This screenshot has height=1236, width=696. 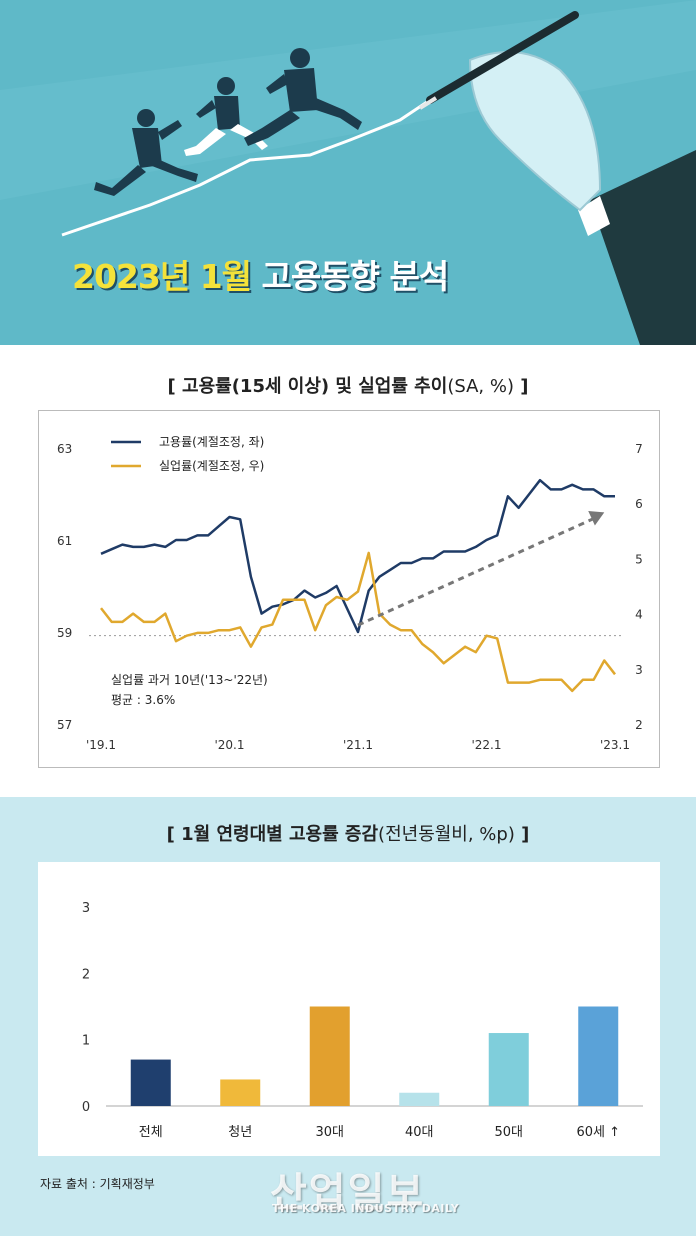 I want to click on category-label: 전체, so click(x=151, y=1132).